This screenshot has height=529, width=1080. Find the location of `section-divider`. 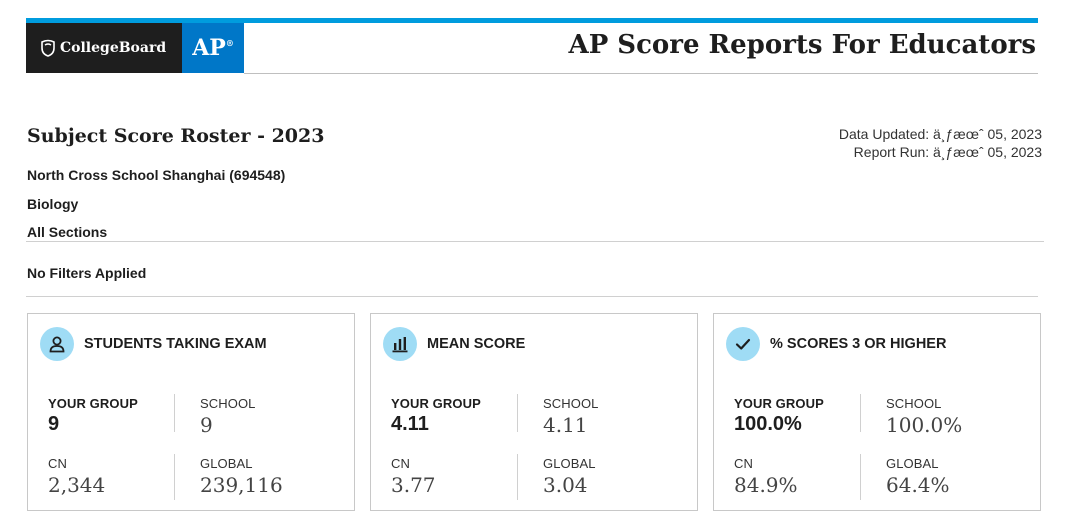

section-divider is located at coordinates (535, 241).